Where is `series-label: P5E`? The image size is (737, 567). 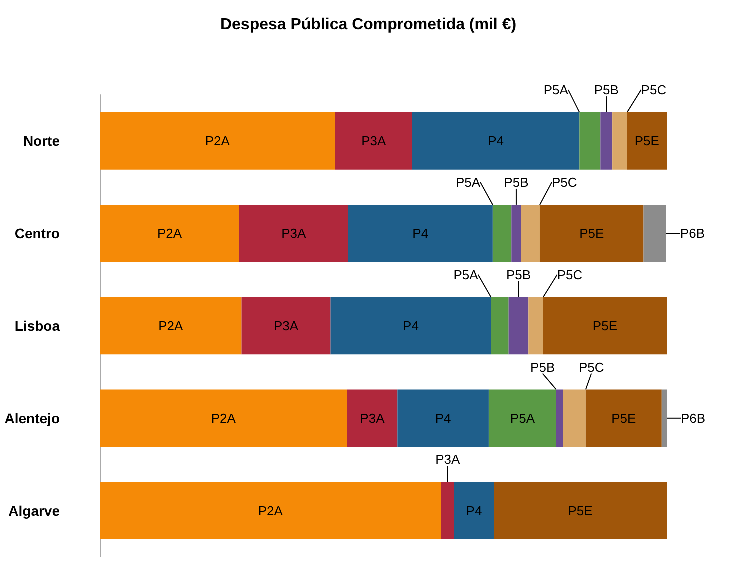
series-label: P5E is located at coordinates (647, 141).